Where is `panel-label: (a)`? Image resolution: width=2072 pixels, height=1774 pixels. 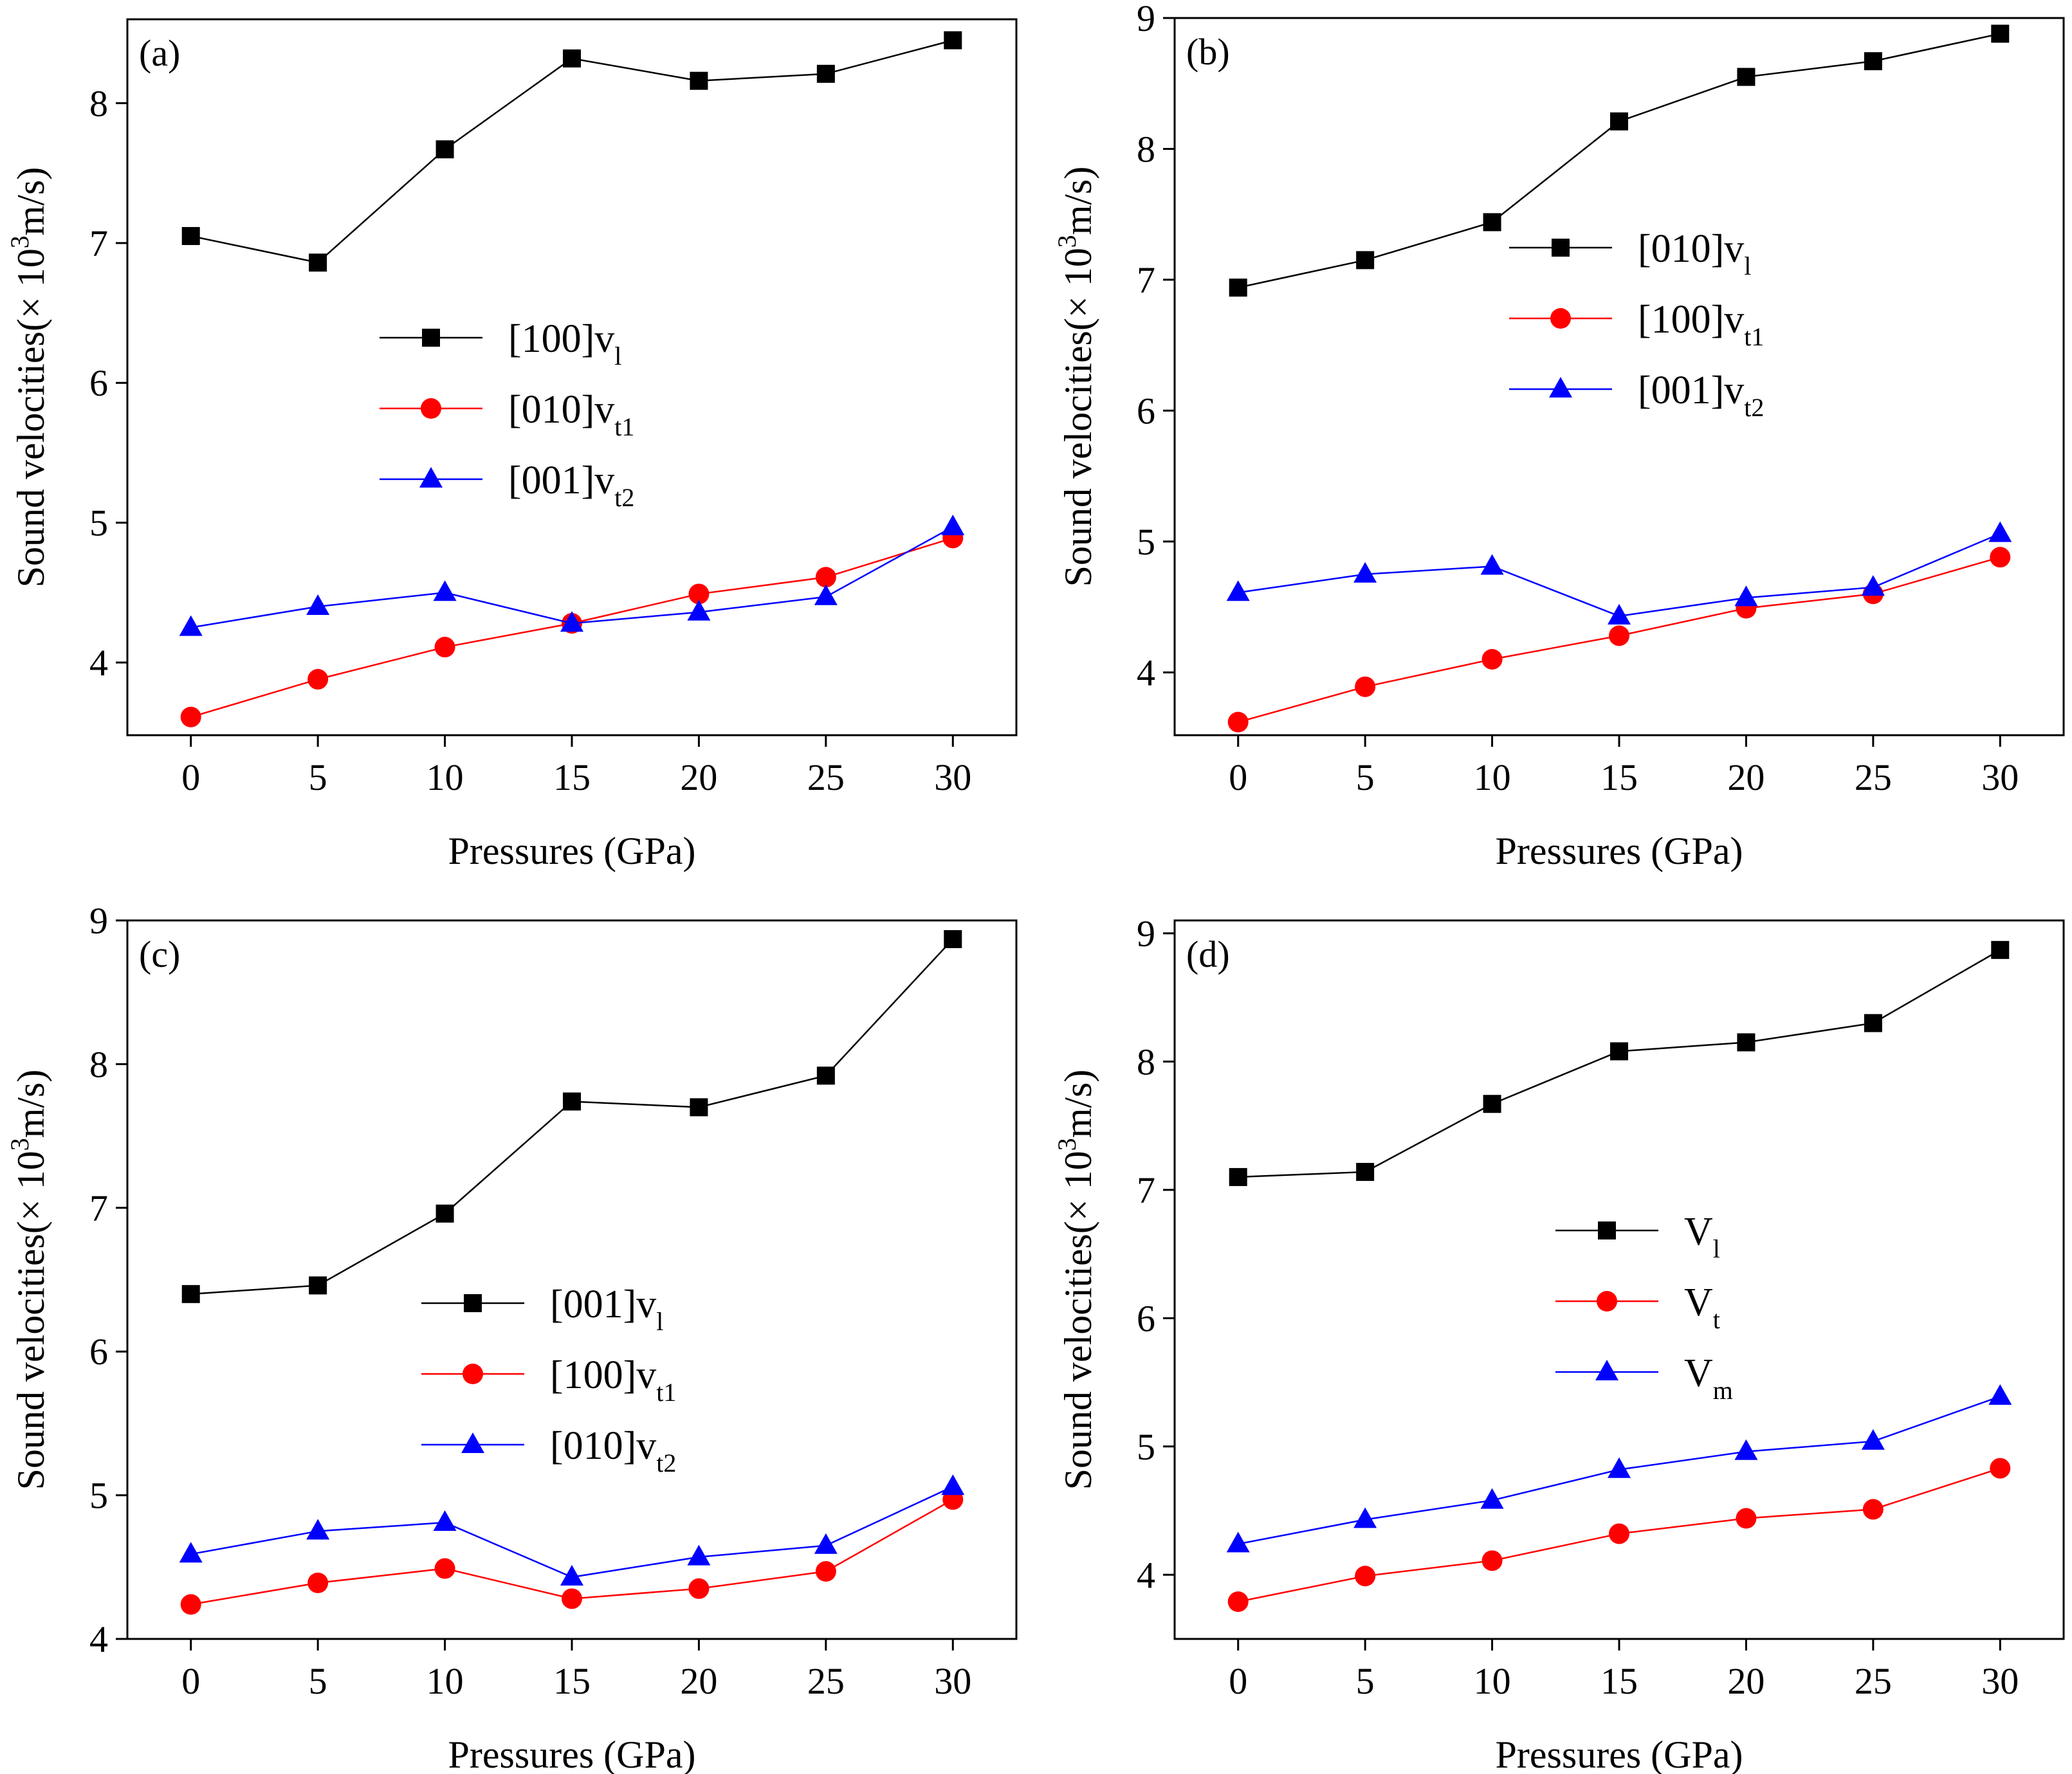 panel-label: (a) is located at coordinates (159, 53).